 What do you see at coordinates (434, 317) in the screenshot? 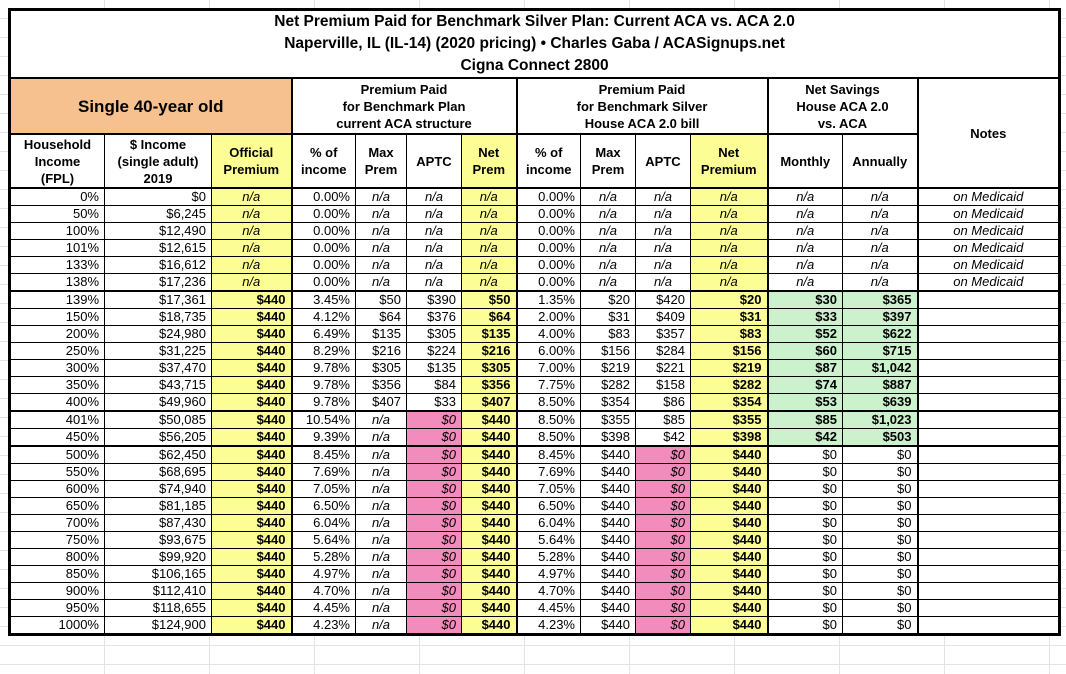
I see `cell: $376` at bounding box center [434, 317].